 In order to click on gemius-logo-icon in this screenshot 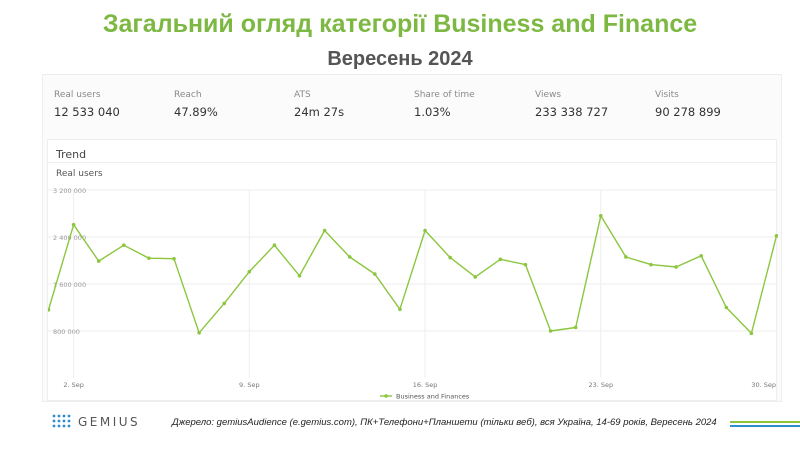, I will do `click(61, 421)`.